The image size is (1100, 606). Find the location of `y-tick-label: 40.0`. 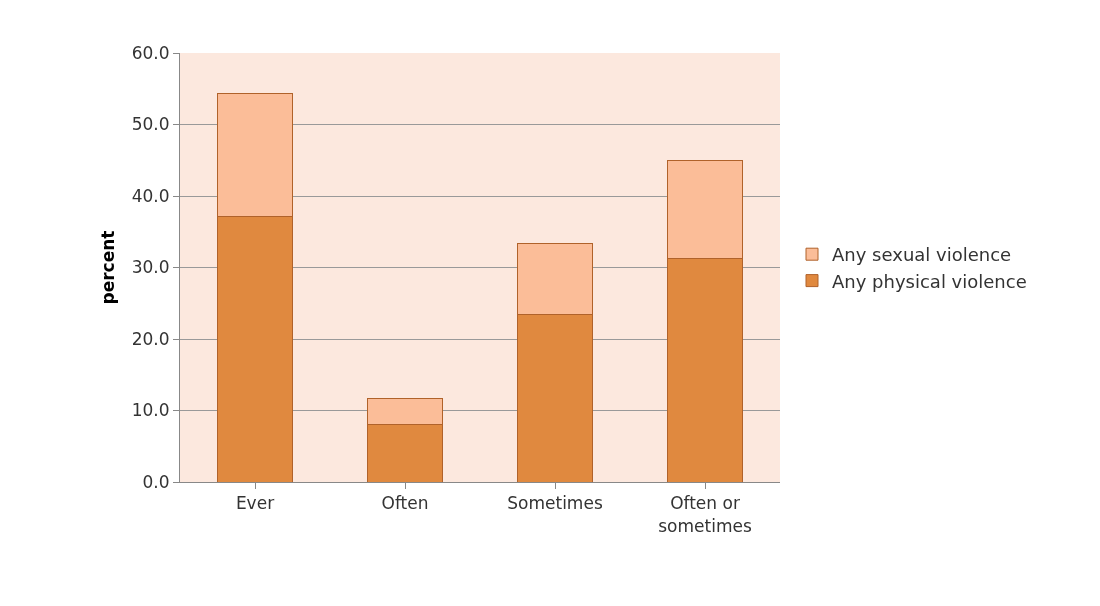

y-tick-label: 40.0 is located at coordinates (150, 195).